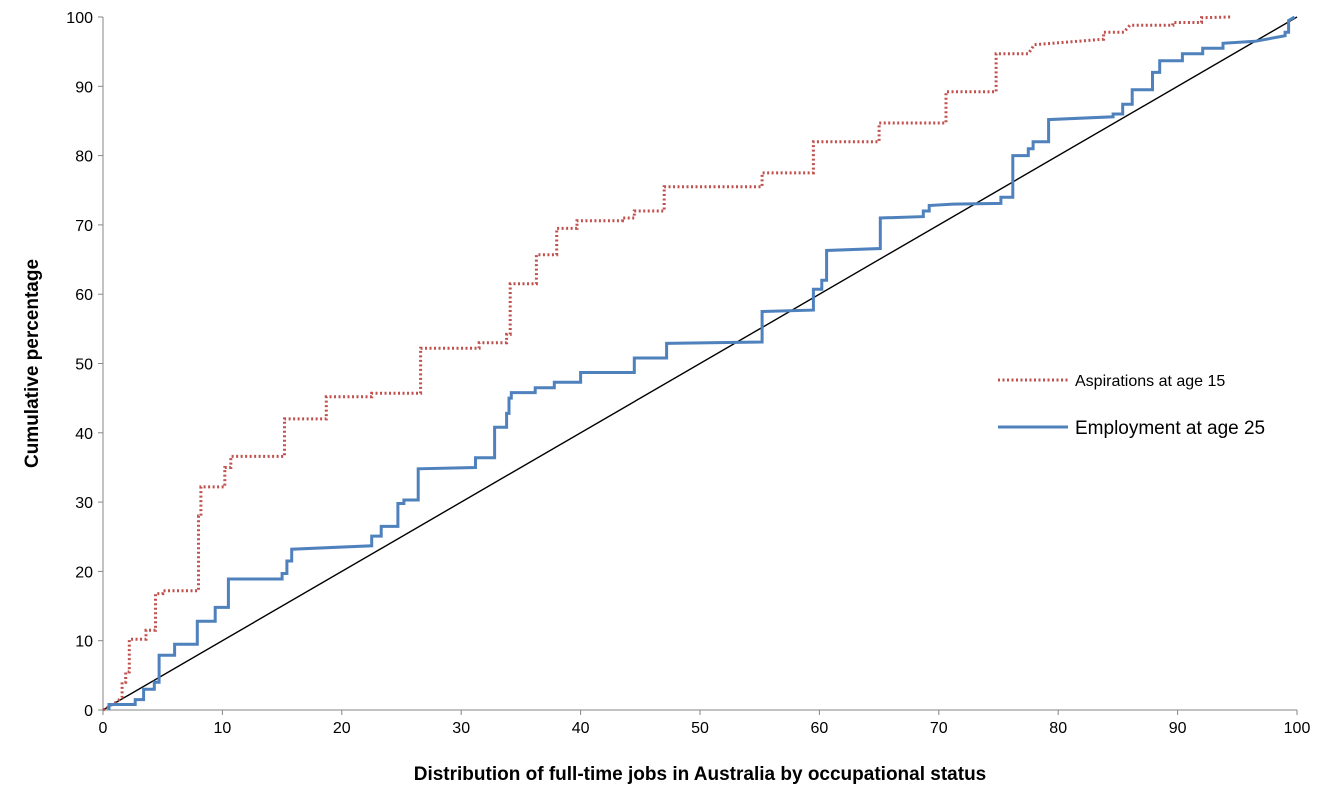 This screenshot has width=1321, height=789. Describe the element at coordinates (79, 18) in the screenshot. I see `y-tick-label: 100` at that location.